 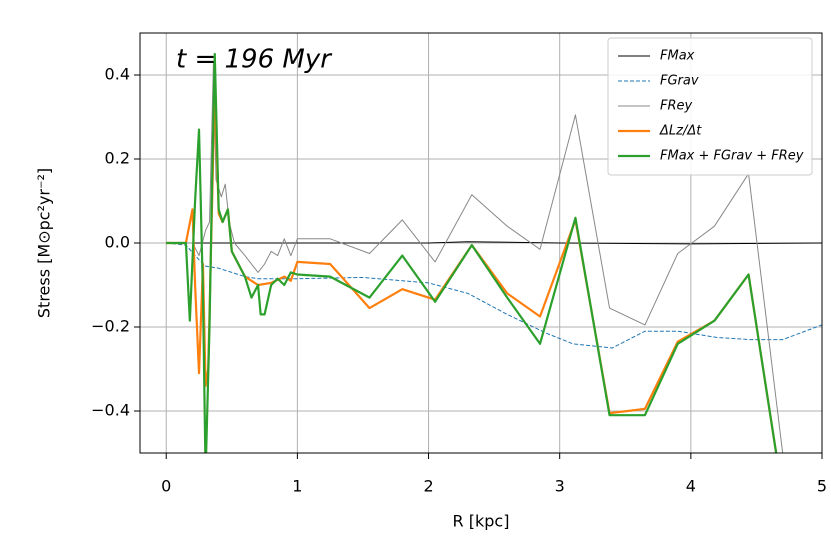 I want to click on legend-label: FRey, so click(x=676, y=106).